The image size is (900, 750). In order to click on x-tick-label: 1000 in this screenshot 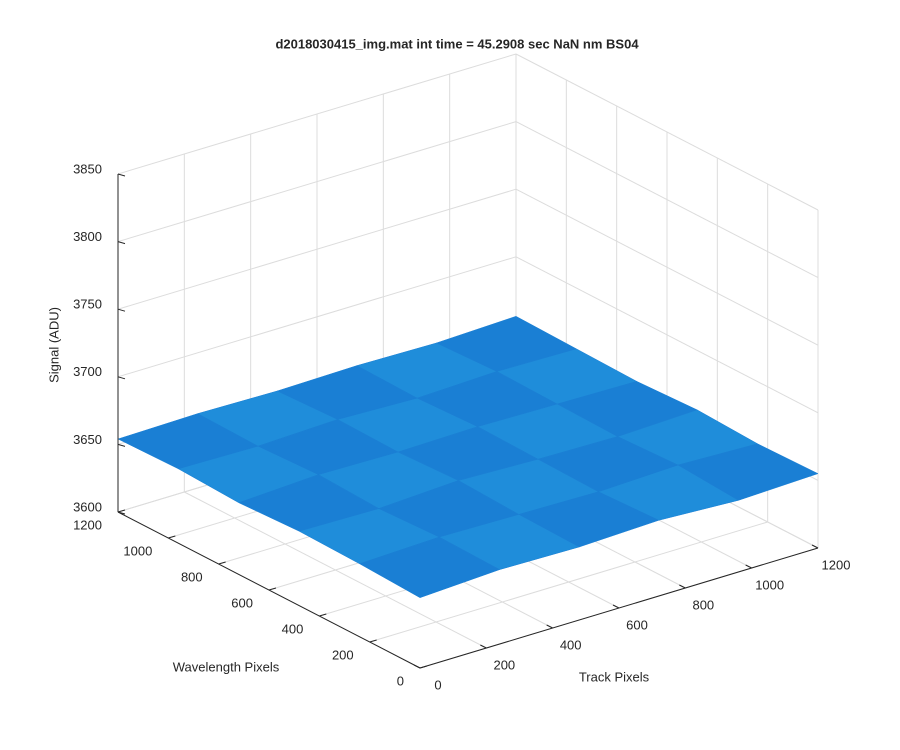, I will do `click(769, 584)`.